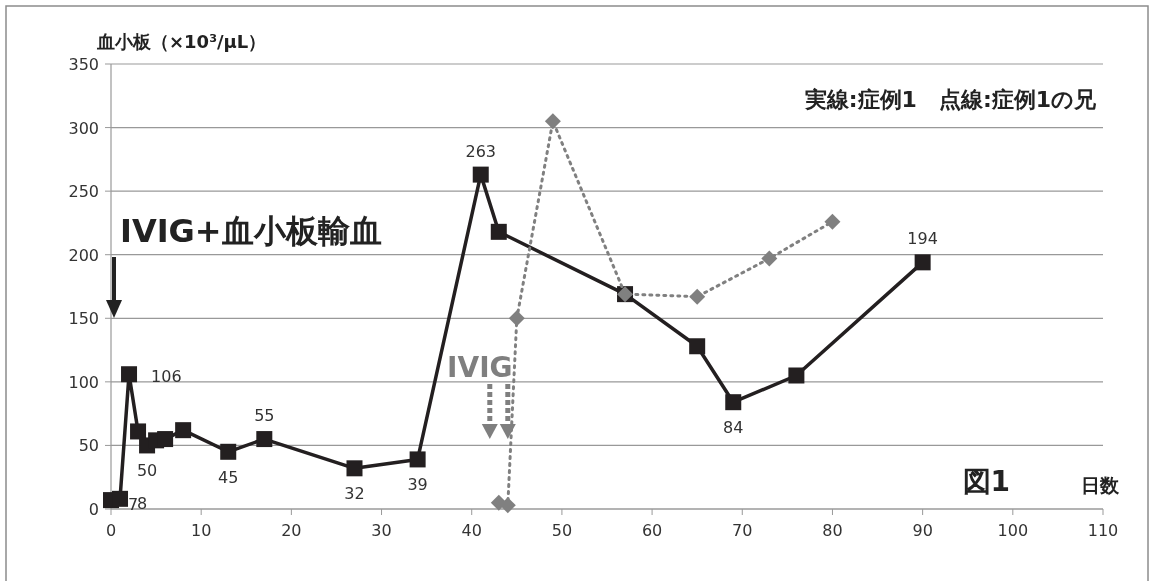 This screenshot has width=1154, height=581. Describe the element at coordinates (88, 446) in the screenshot. I see `y-tick-label: 50` at that location.